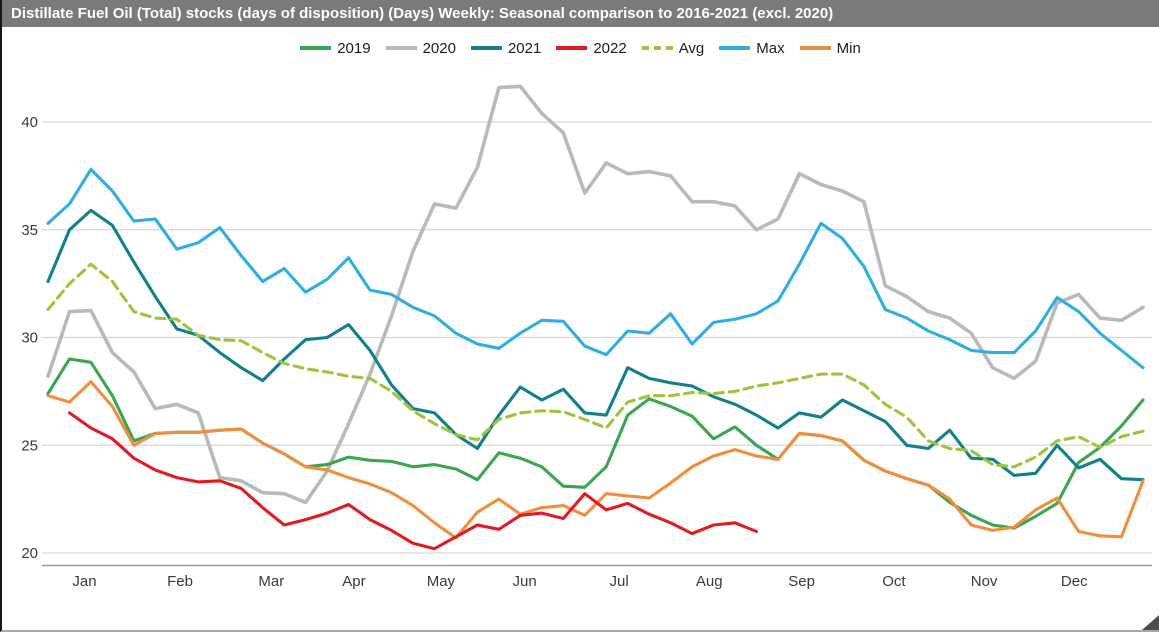 The width and height of the screenshot is (1159, 632). I want to click on legend-label: Max, so click(770, 48).